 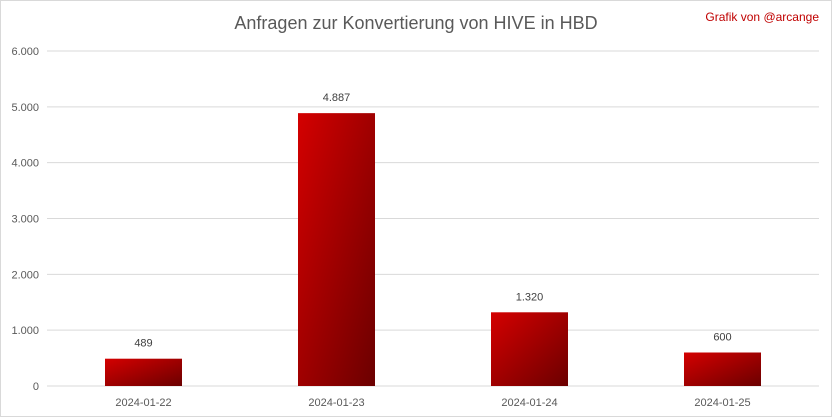 I want to click on x-tick-label: 2024-01-22, so click(x=143, y=403).